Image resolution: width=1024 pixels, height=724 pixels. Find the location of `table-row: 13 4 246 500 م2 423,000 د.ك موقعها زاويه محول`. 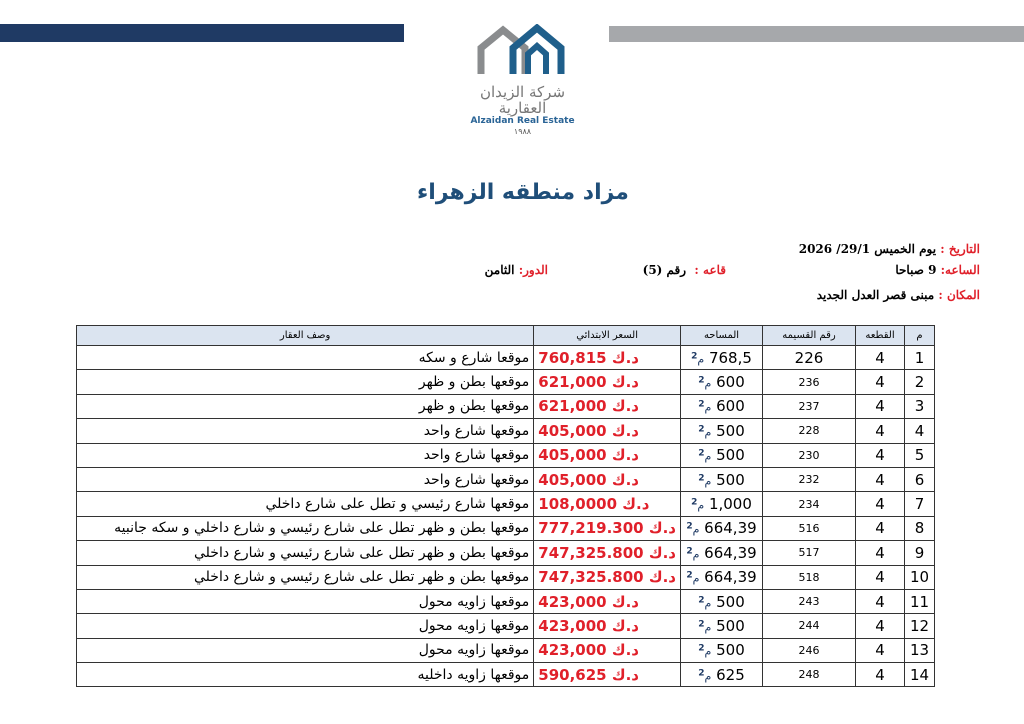

table-row: 13 4 246 500 م2 423,000 د.ك موقعها زاويه محول is located at coordinates (505, 650).